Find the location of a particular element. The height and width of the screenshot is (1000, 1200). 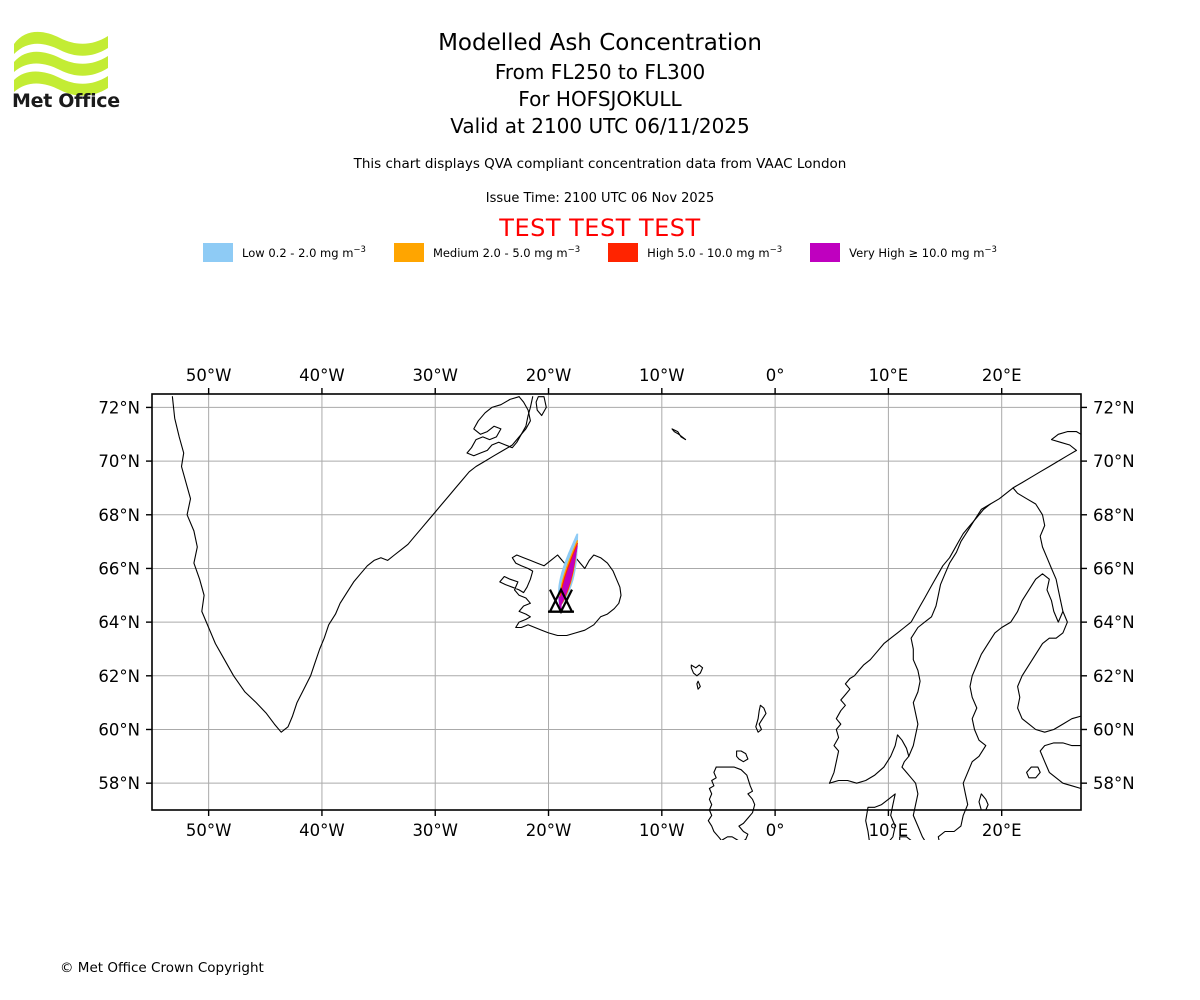

lon-tick-top: 20°E is located at coordinates (1002, 375).